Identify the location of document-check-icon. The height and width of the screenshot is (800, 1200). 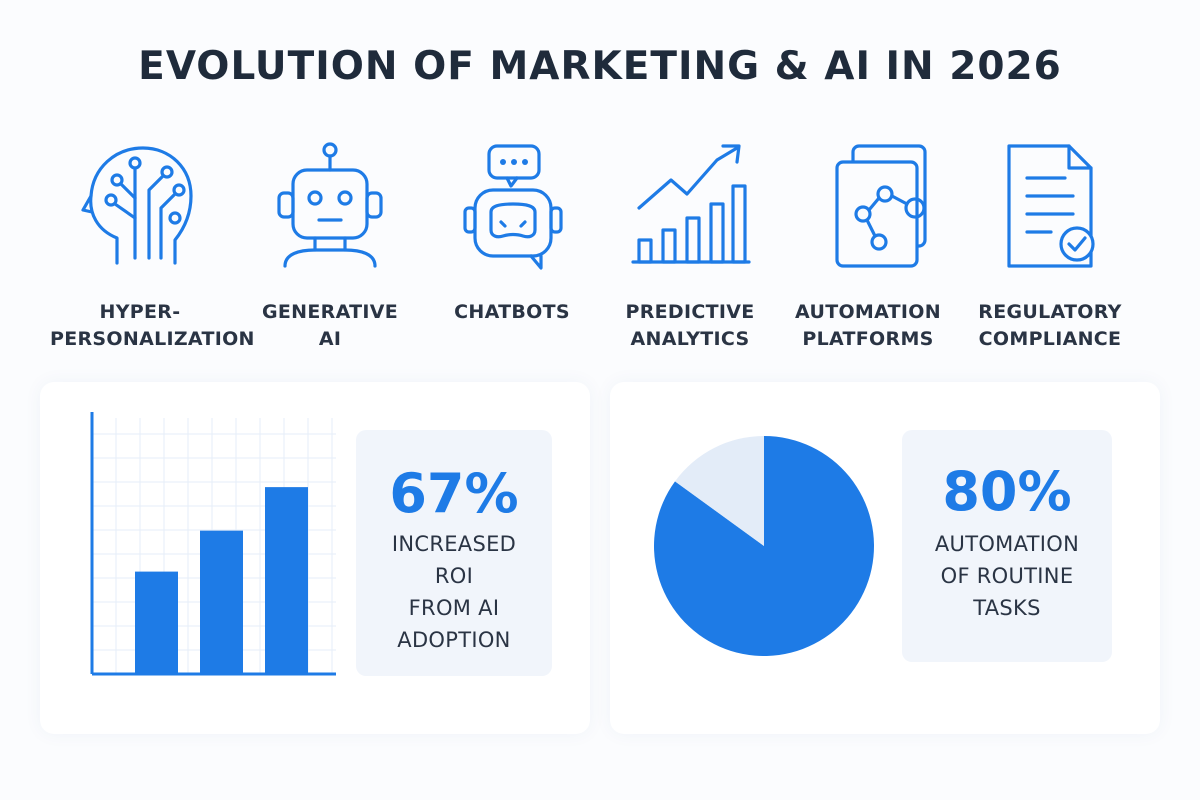
(1051, 206).